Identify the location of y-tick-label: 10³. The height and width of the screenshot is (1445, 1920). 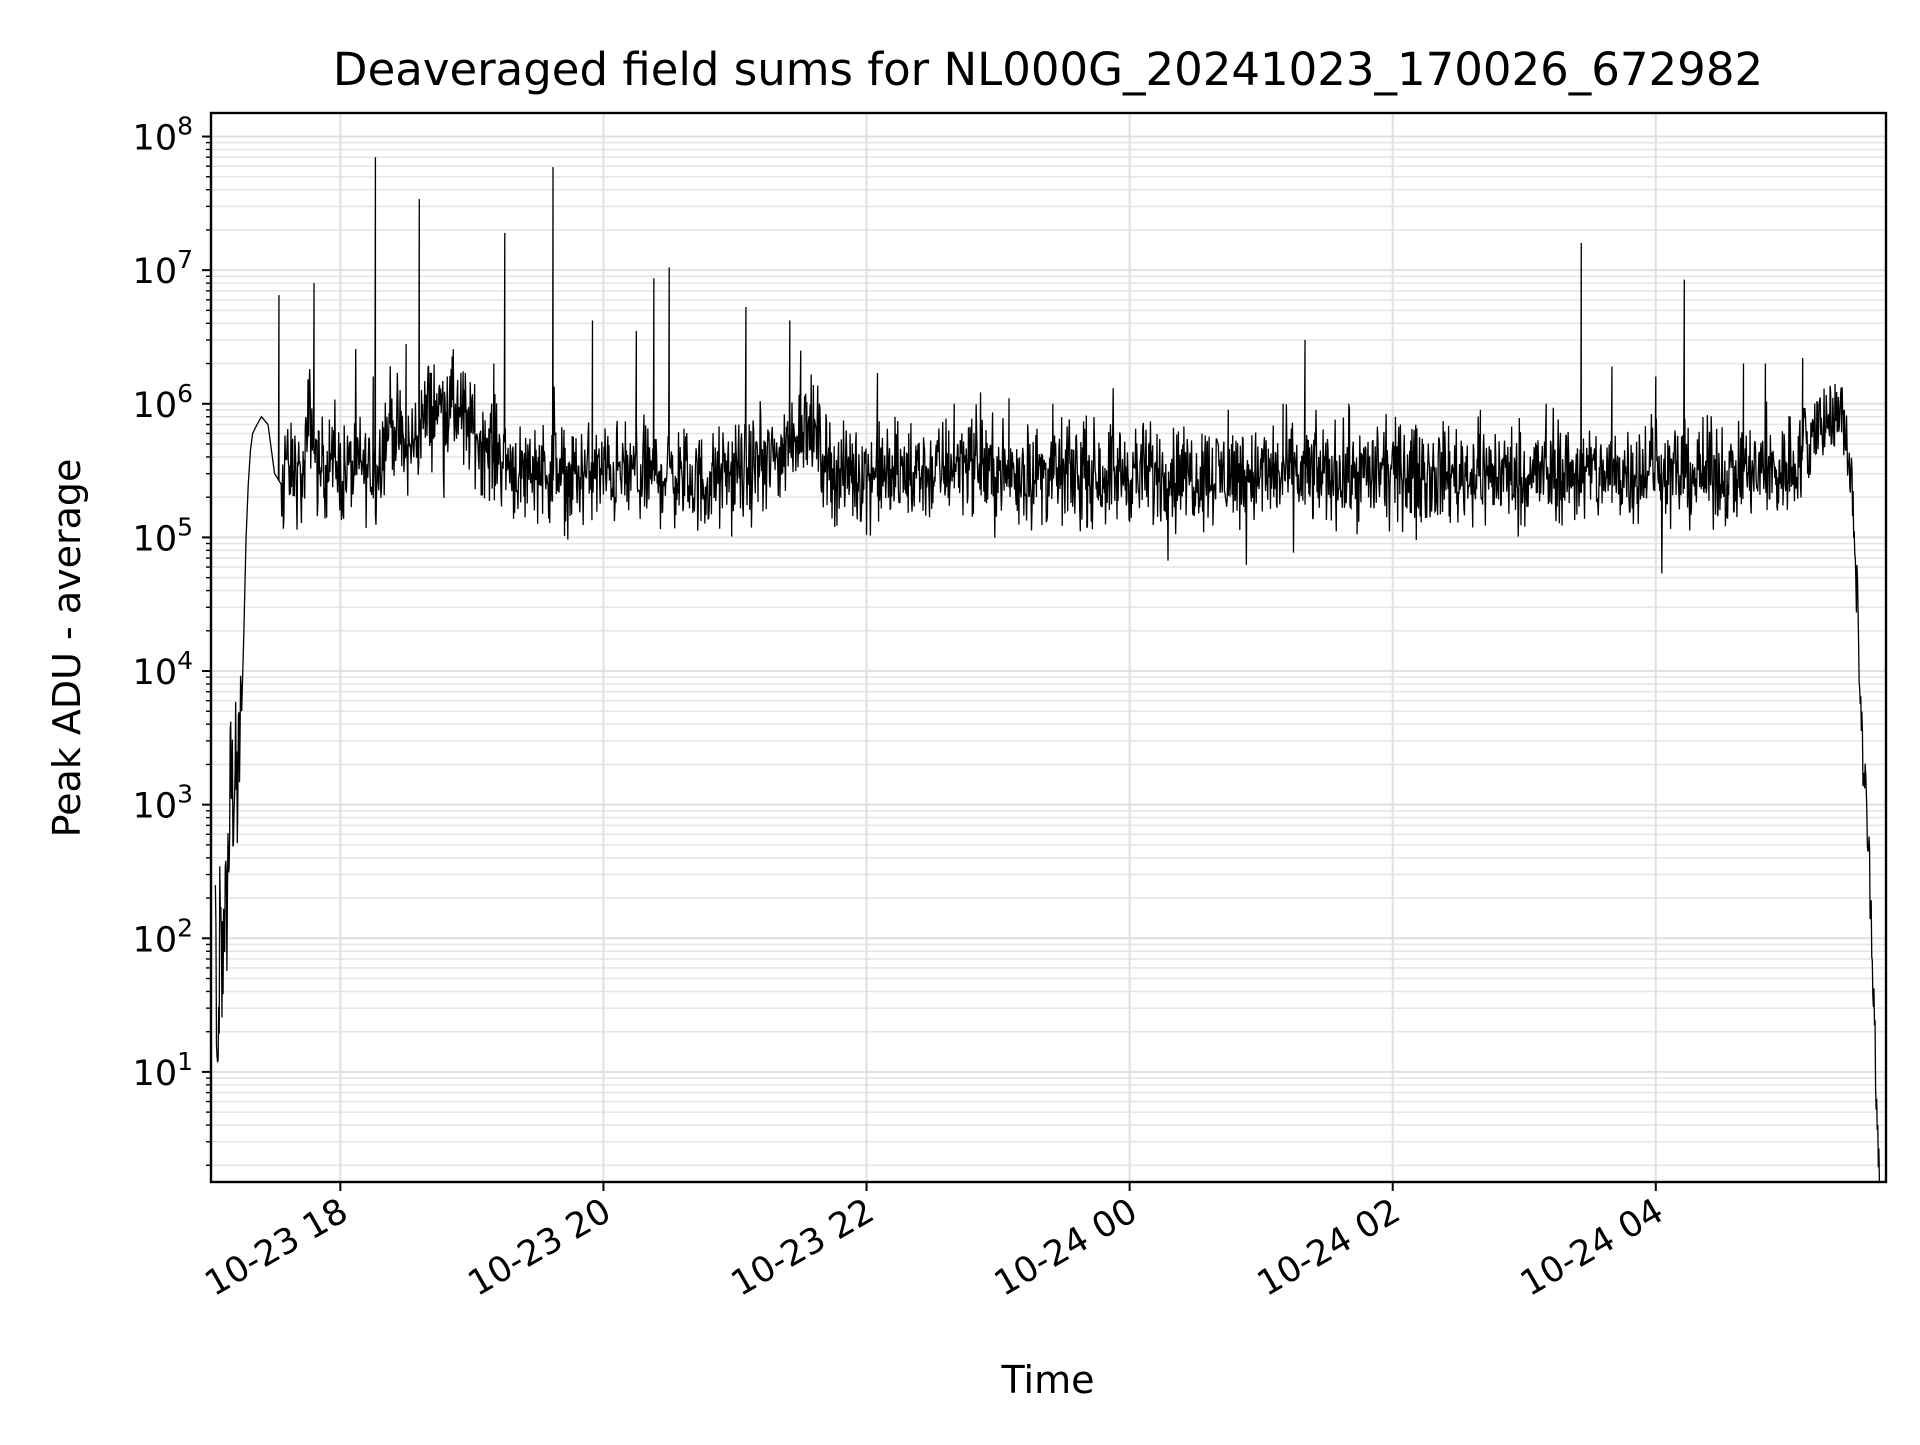
(163, 803).